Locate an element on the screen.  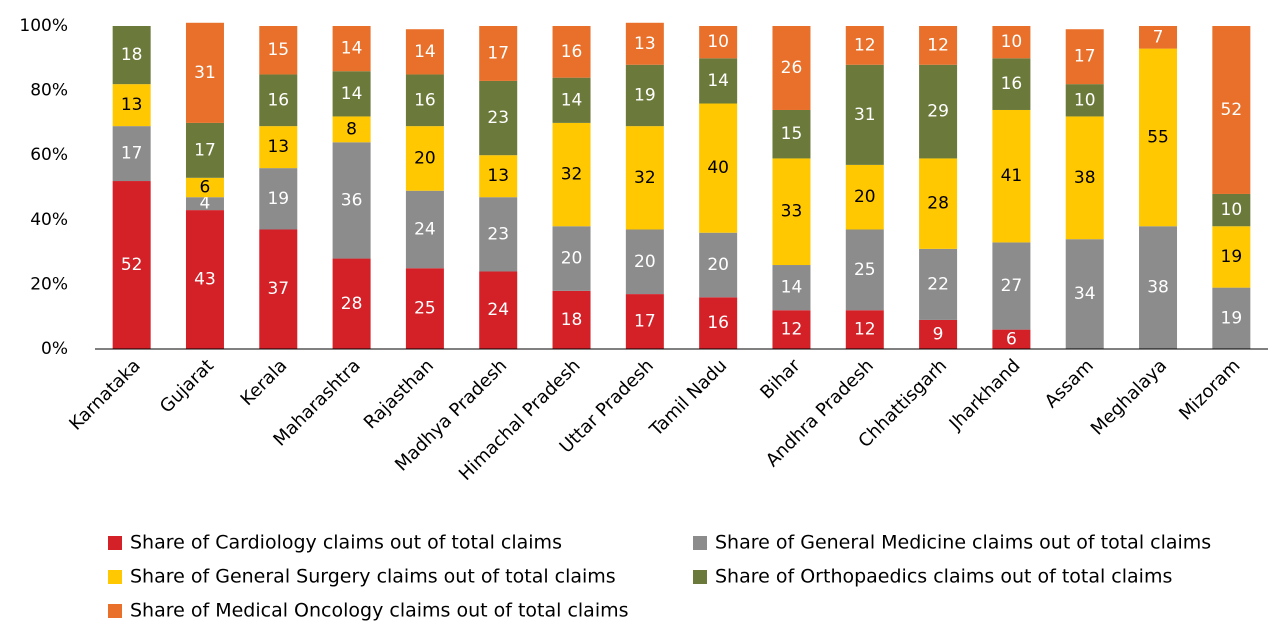
data-label: 43 is located at coordinates (205, 280).